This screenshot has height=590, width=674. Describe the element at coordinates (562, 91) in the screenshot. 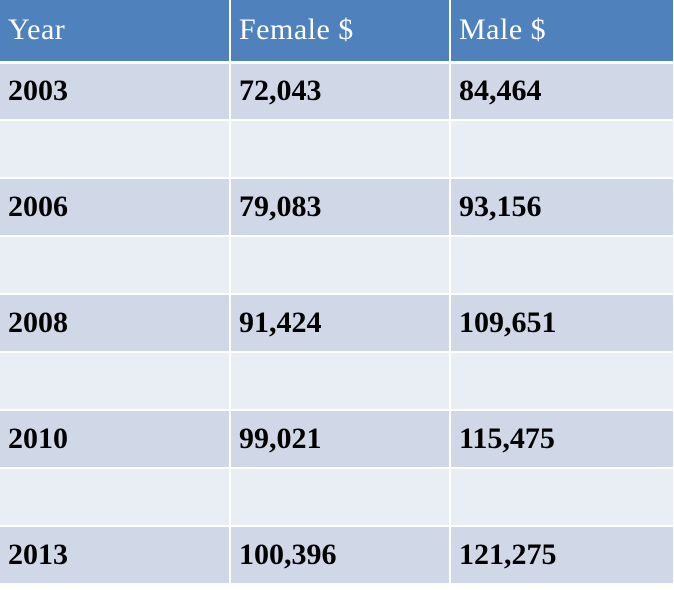

I see `cell-male: 84,464` at that location.